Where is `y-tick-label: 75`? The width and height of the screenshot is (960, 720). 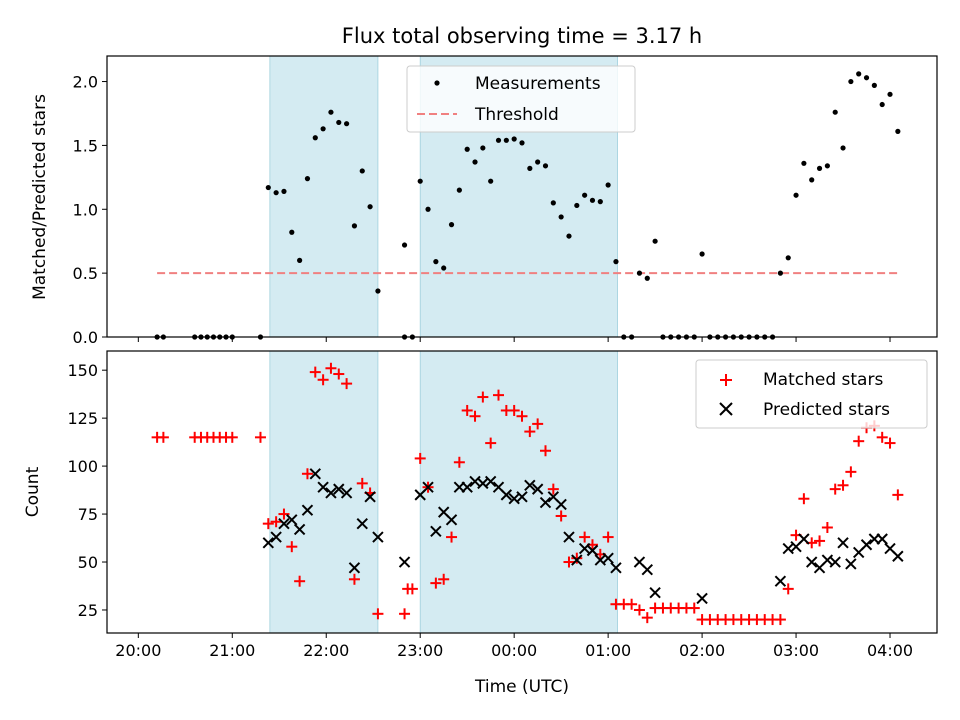 y-tick-label: 75 is located at coordinates (88, 514).